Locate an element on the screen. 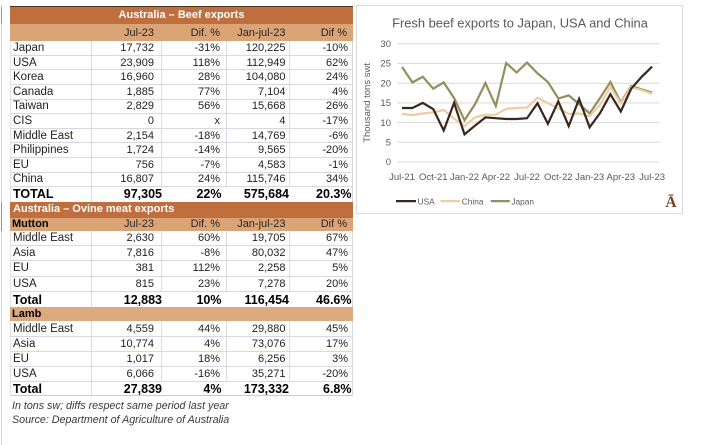 This screenshot has width=706, height=445. svg-text: China is located at coordinates (473, 201).